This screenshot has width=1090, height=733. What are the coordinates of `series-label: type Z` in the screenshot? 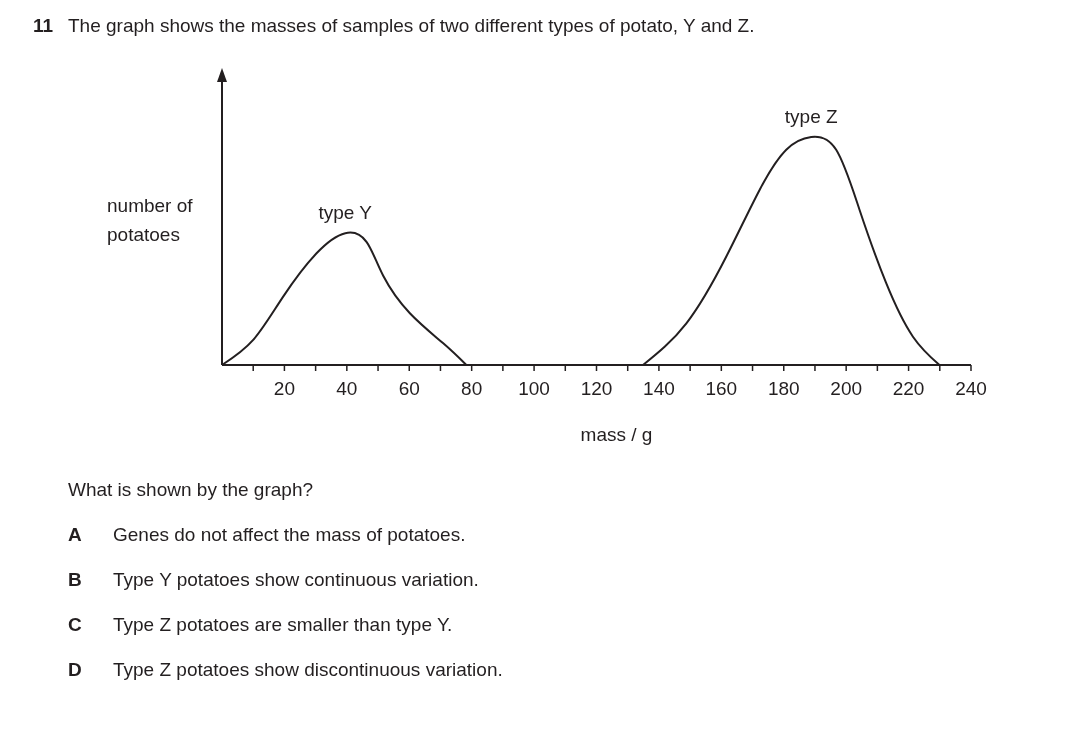 It's located at (811, 116).